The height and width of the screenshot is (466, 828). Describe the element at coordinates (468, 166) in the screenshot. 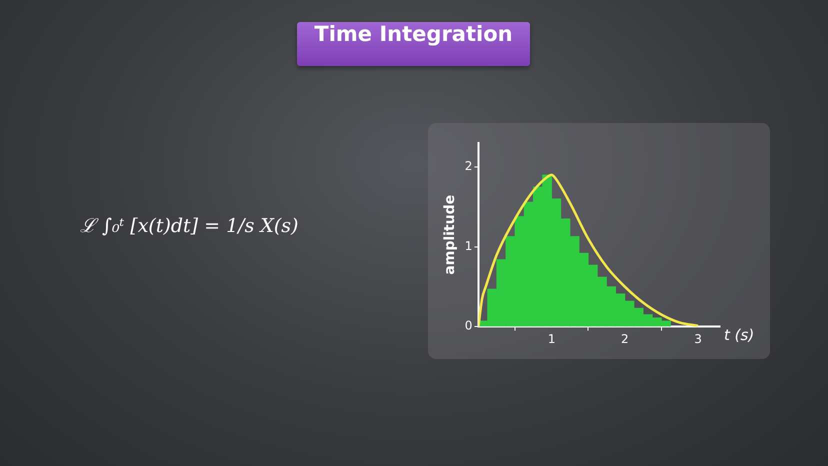

I see `y-tick-label: 2` at that location.